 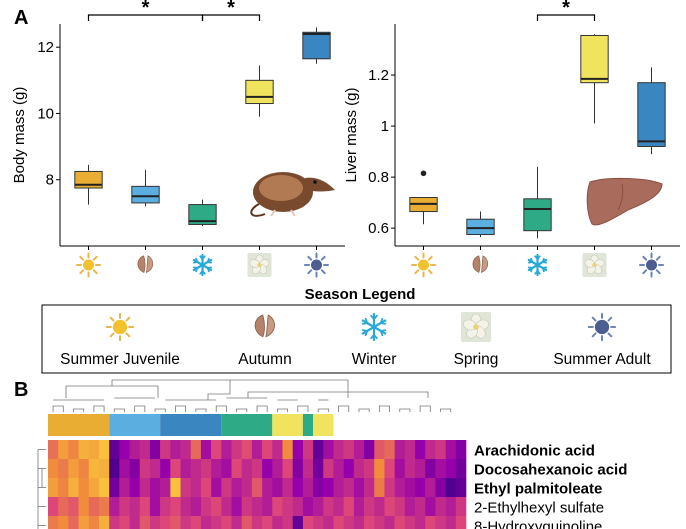 I want to click on liver-ytick-label: 0.8, so click(x=378, y=177).